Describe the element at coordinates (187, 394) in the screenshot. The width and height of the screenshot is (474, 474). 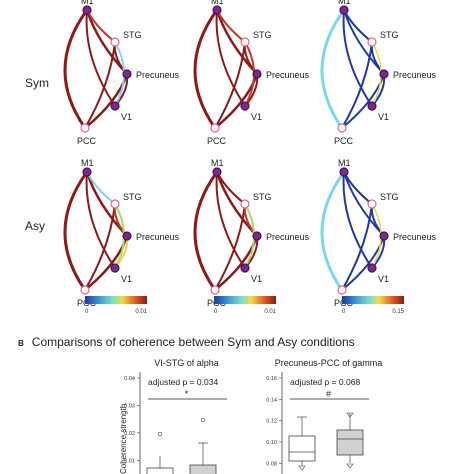
I see `significance-marker: *` at that location.